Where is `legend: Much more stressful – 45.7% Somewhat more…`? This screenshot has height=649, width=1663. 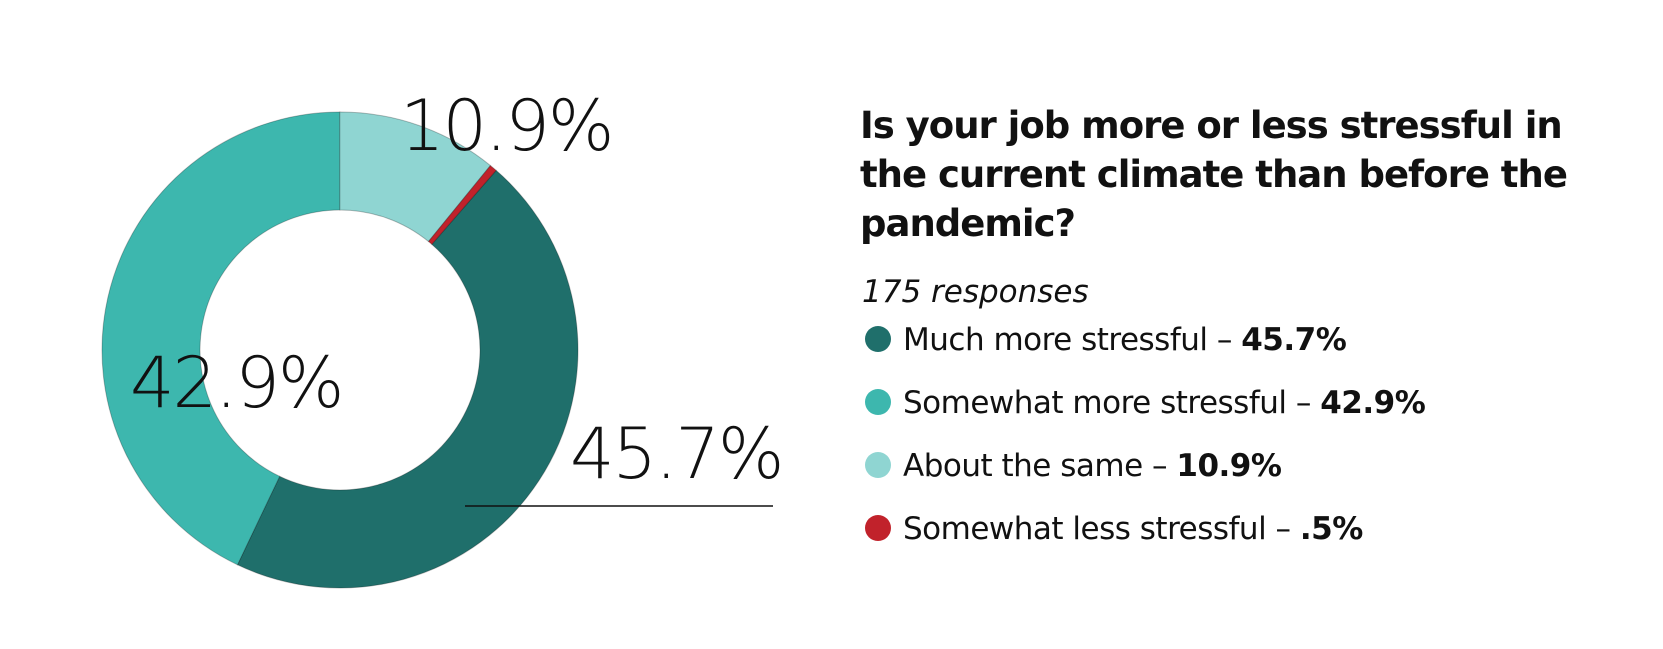
legend: Much more stressful – 45.7% Somewhat more… is located at coordinates (1145, 434).